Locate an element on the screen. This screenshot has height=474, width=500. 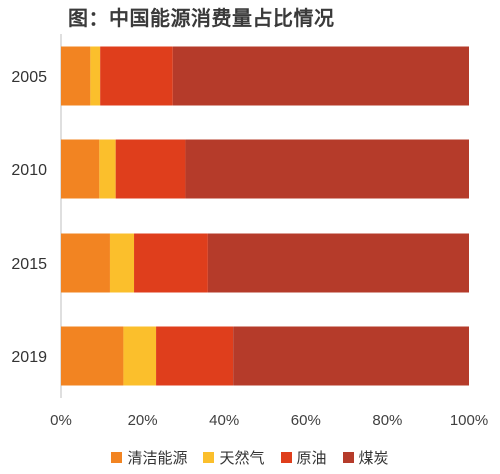
x-tick-labels: 0% 20% 40% 60% 80% 100% is located at coordinates (269, 420).